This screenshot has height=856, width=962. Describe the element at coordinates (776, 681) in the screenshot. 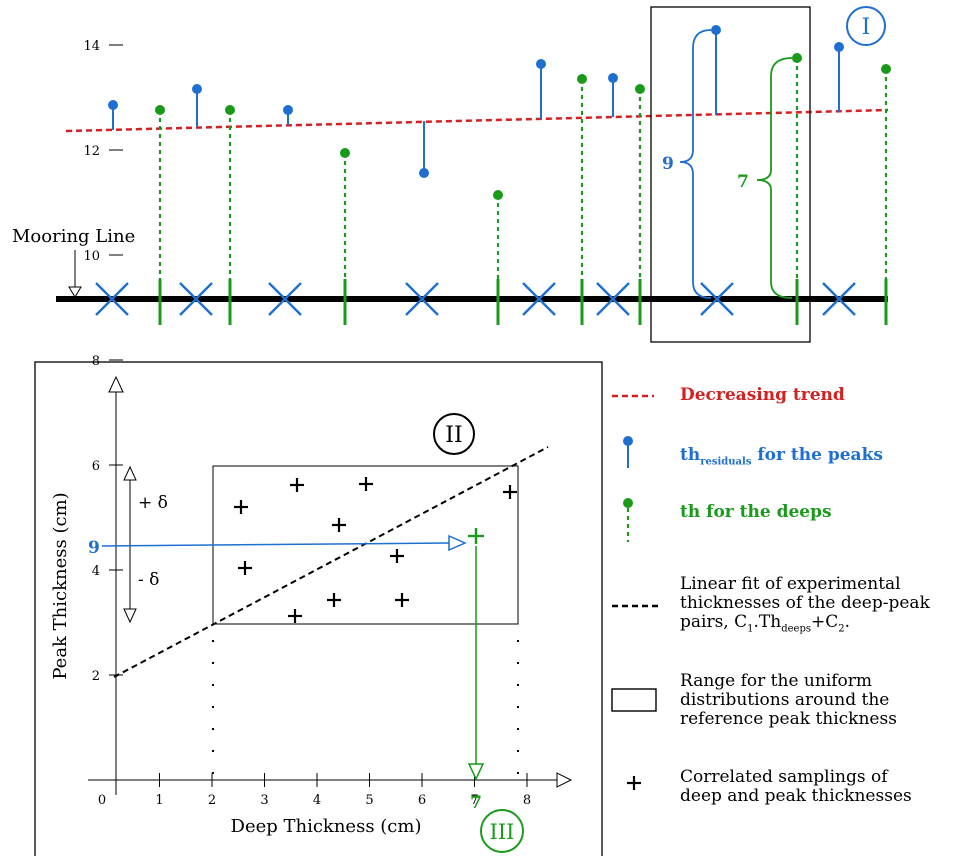

I see `legend-range-line-1: Range for the uniform` at that location.